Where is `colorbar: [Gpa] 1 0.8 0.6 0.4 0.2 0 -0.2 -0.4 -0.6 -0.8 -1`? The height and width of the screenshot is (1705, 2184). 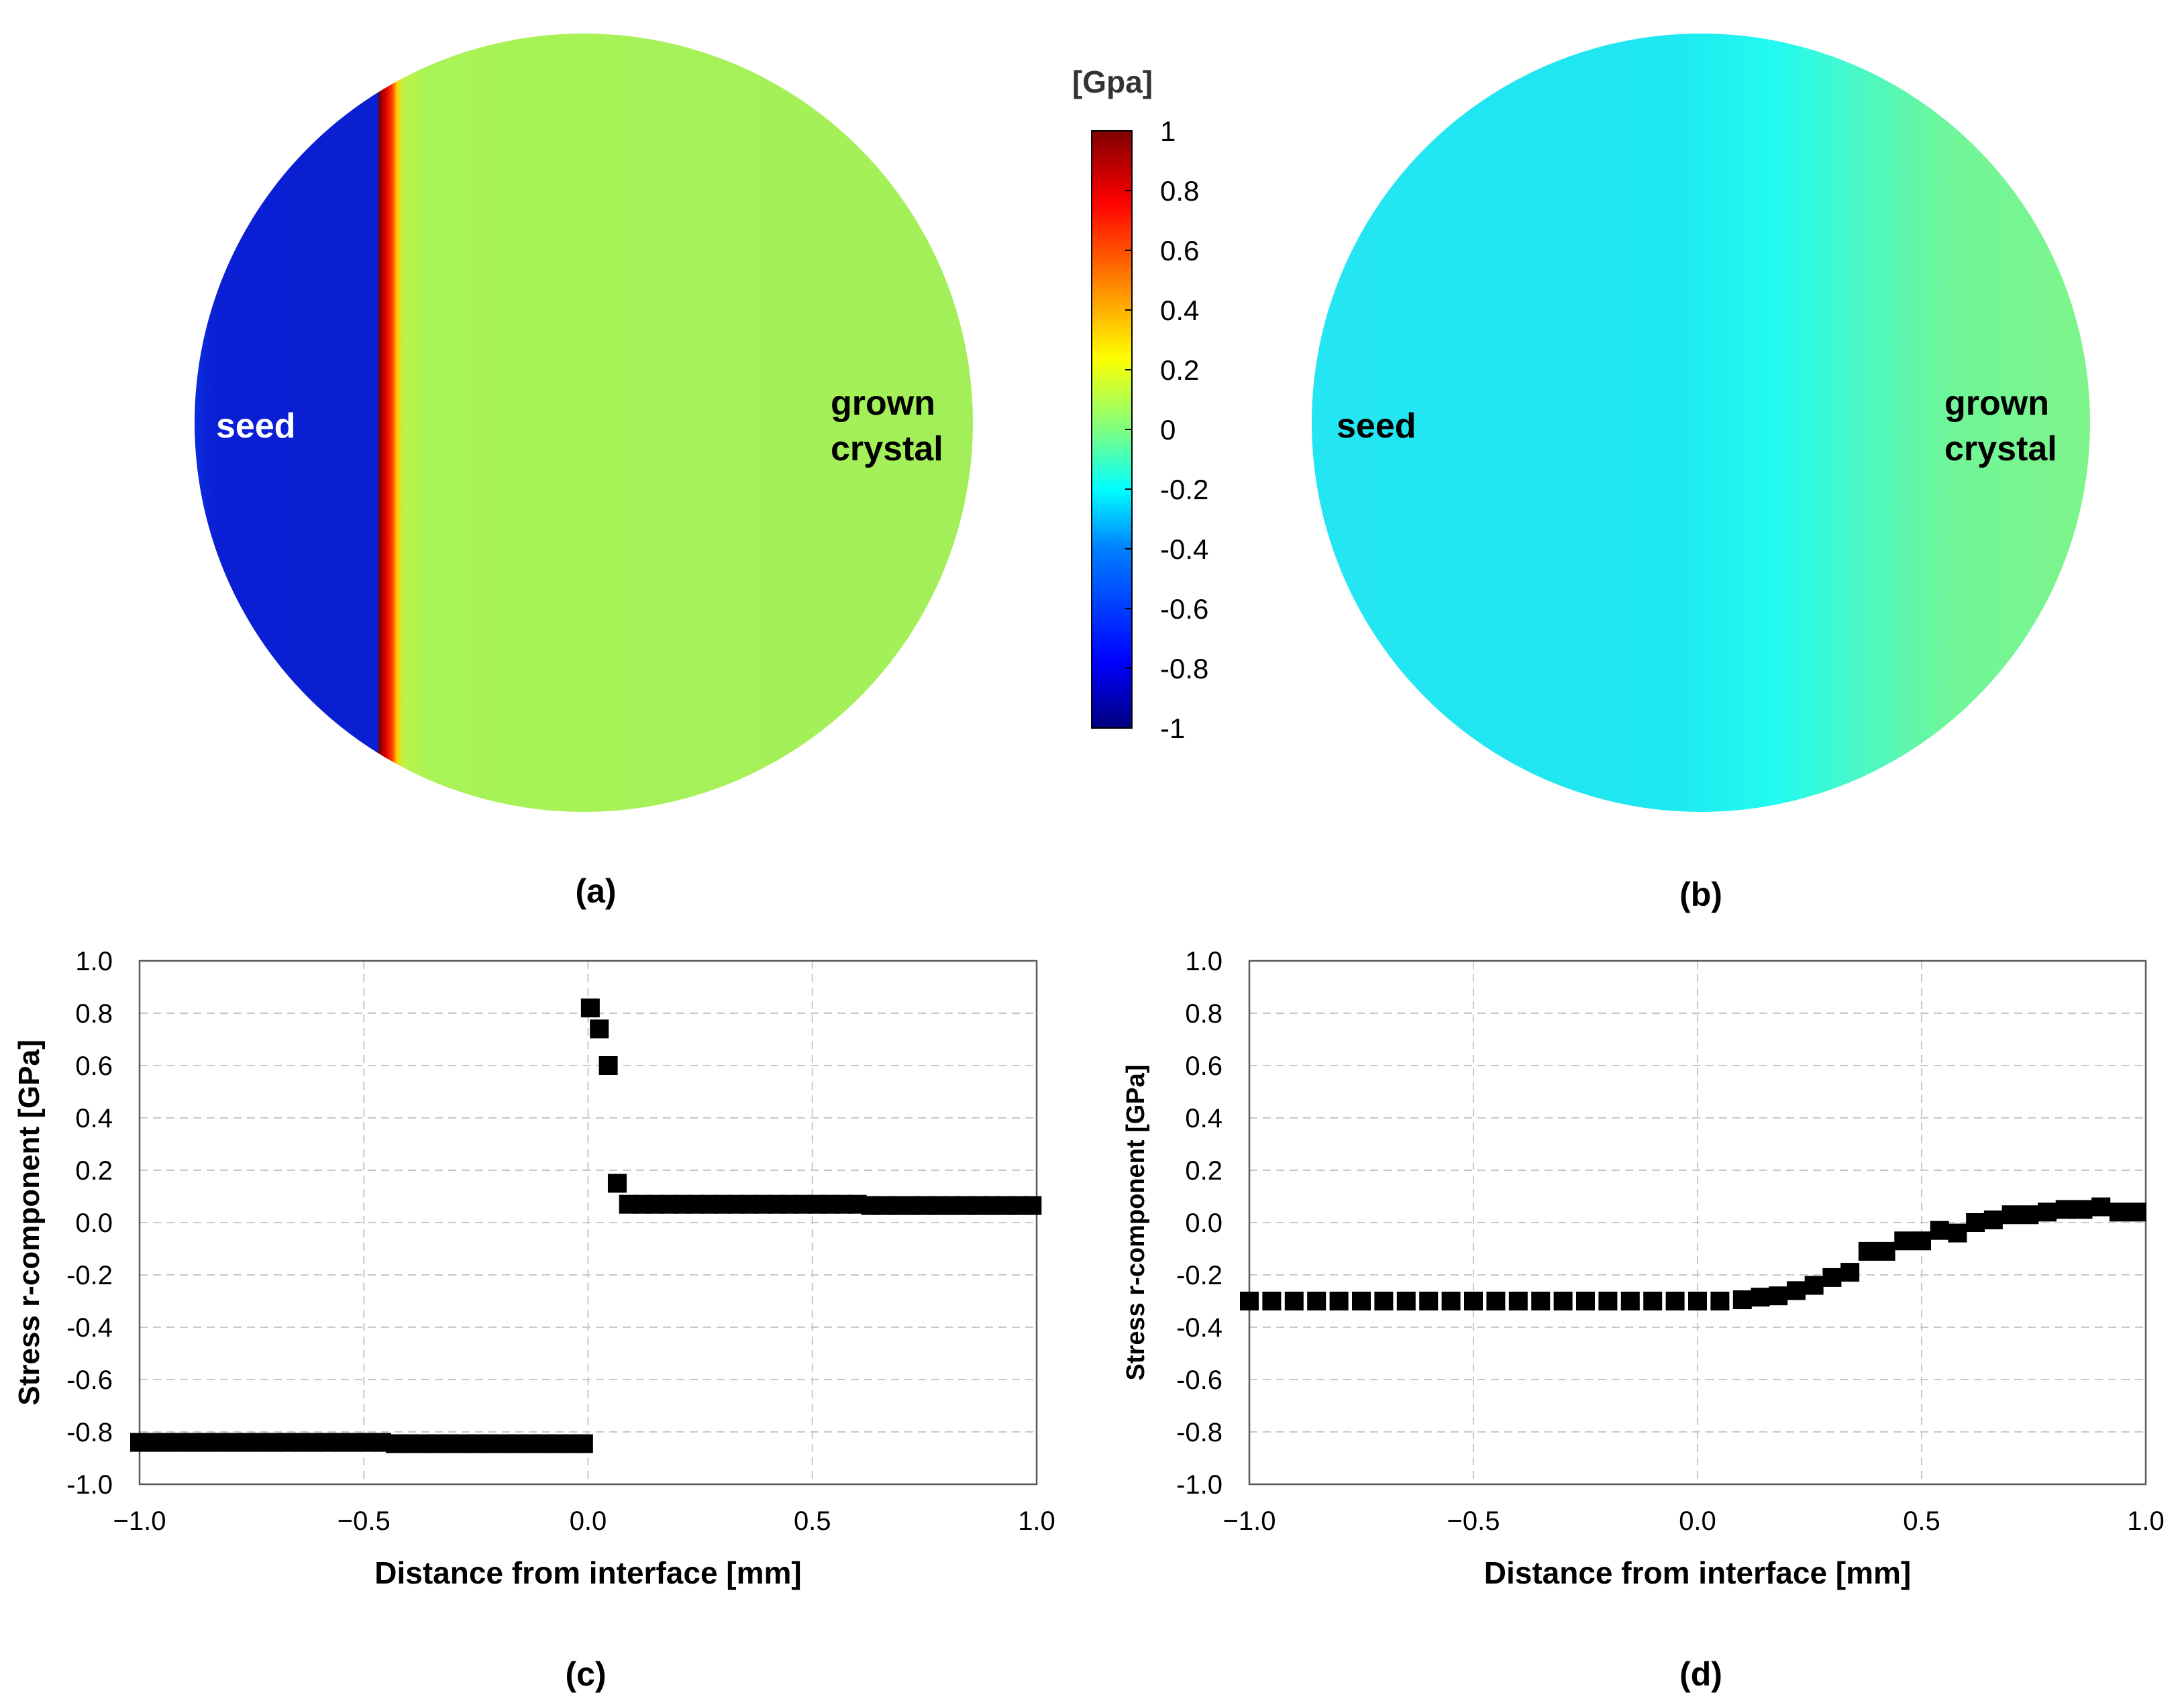
colorbar: [Gpa] 1 0.8 0.6 0.4 0.2 0 -0.2 -0.4 -0.6 -0.8 -1 is located at coordinates (1140, 404).